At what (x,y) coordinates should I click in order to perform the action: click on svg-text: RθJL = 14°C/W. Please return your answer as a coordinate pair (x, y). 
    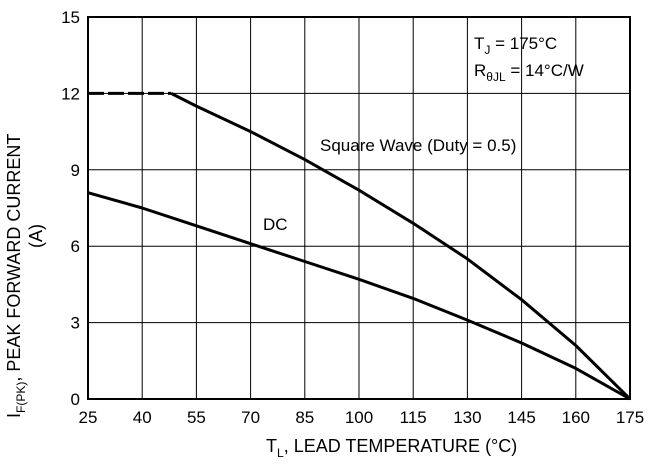
    Looking at the image, I should click on (529, 72).